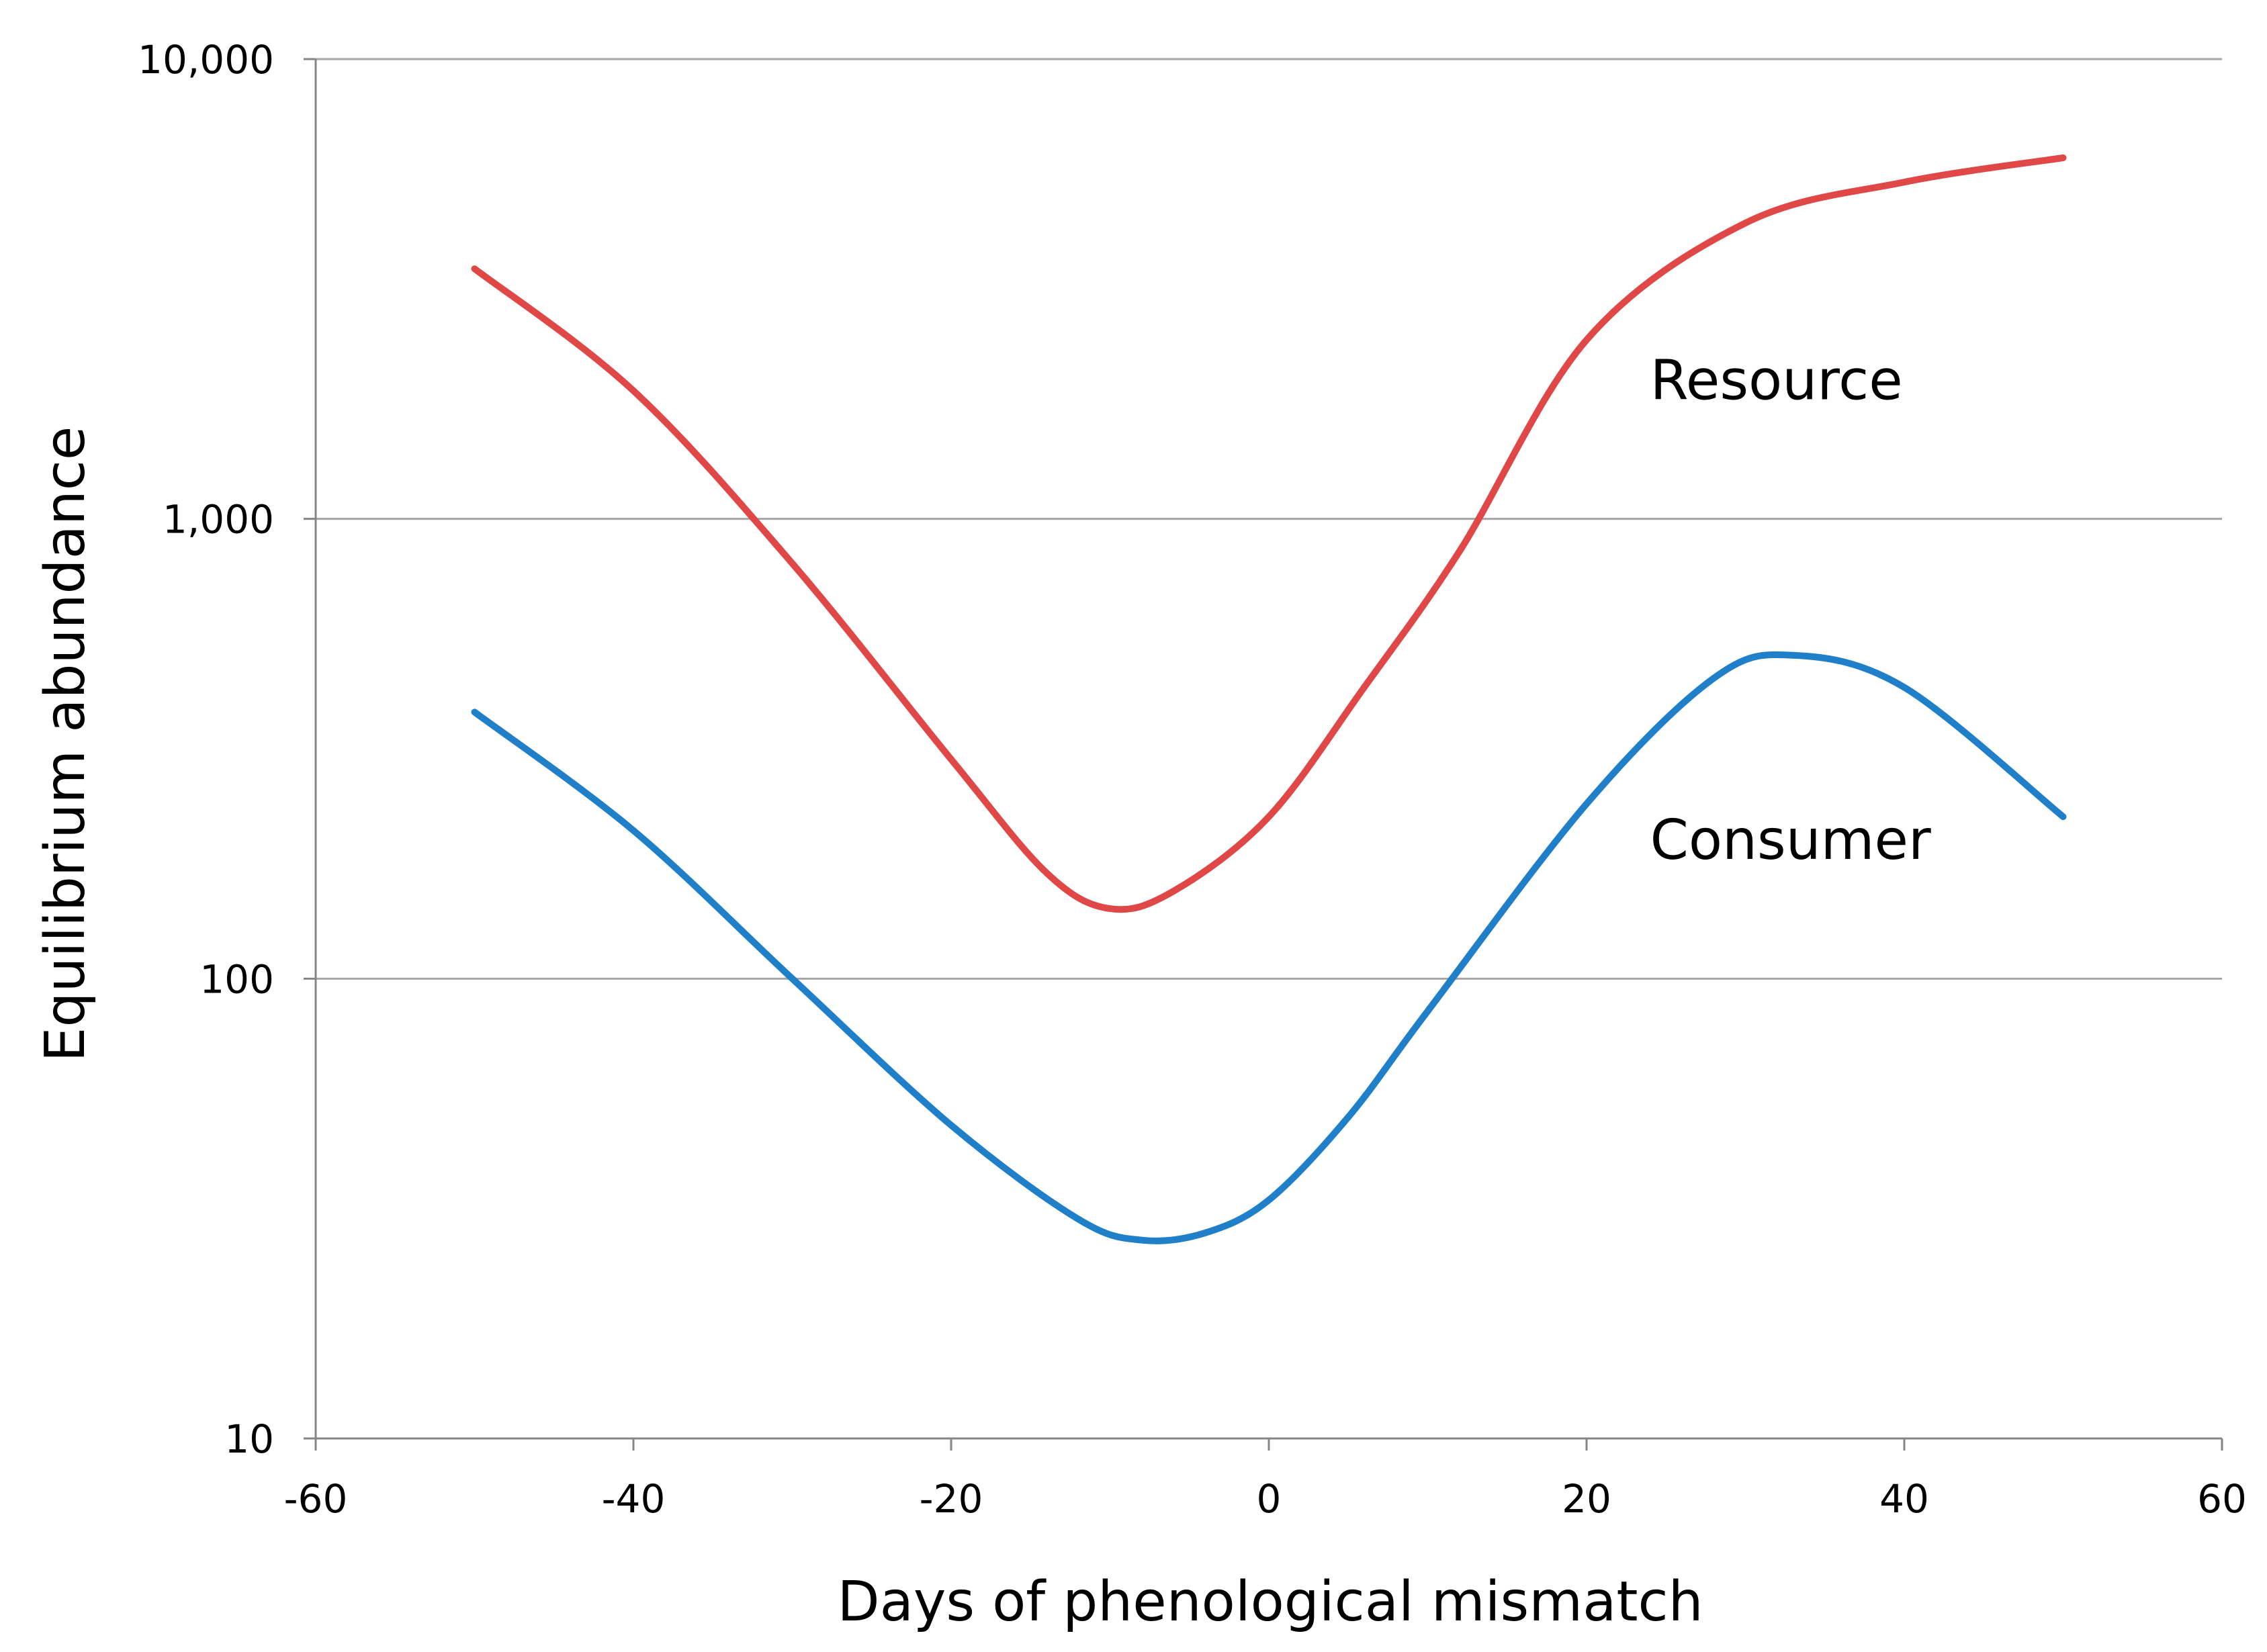 Image resolution: width=2267 pixels, height=1652 pixels. What do you see at coordinates (1586, 1499) in the screenshot?
I see `x-tick-label: 20` at bounding box center [1586, 1499].